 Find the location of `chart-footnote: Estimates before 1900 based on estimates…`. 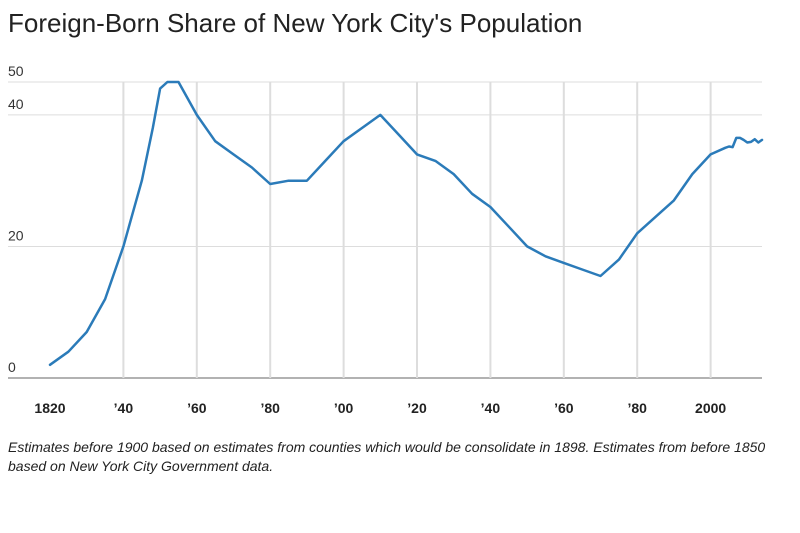

chart-footnote: Estimates before 1900 based on estimates… is located at coordinates (387, 456).